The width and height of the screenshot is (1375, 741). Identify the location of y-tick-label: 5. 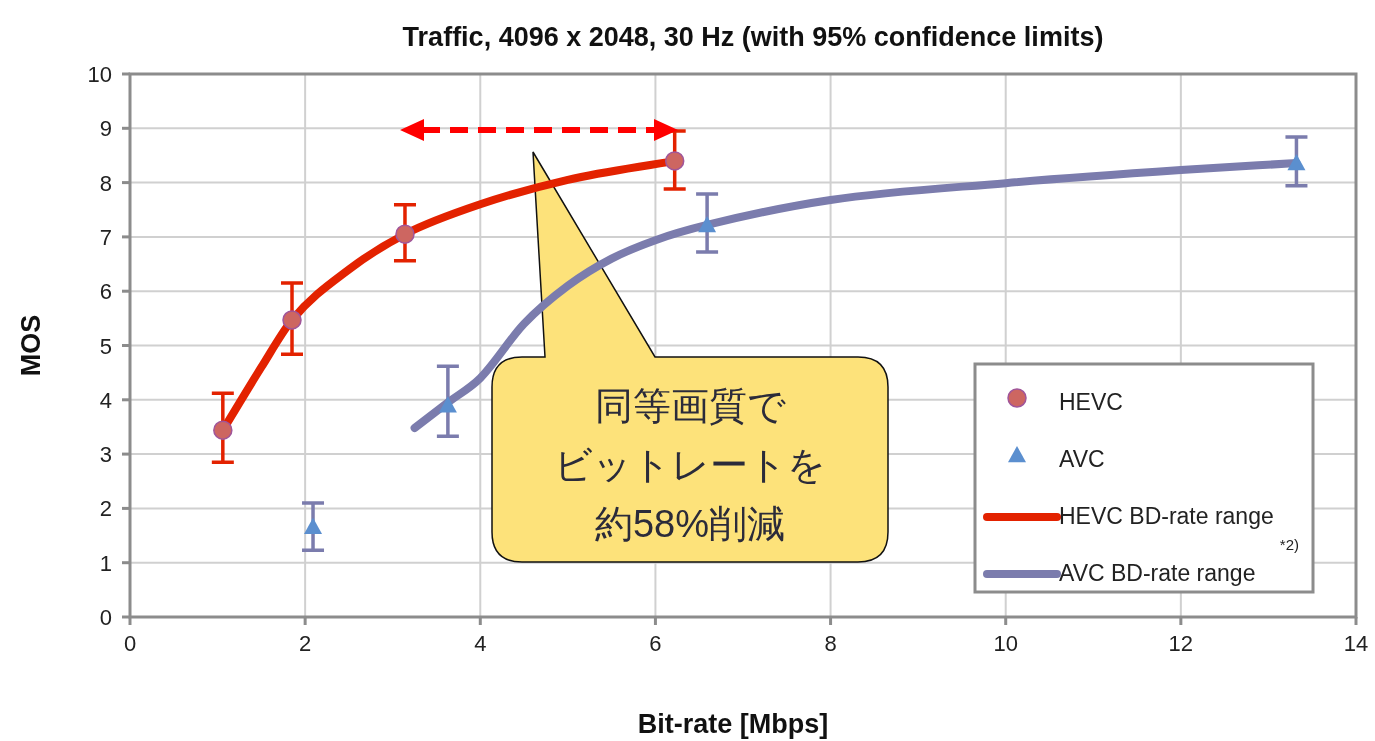
(105, 346).